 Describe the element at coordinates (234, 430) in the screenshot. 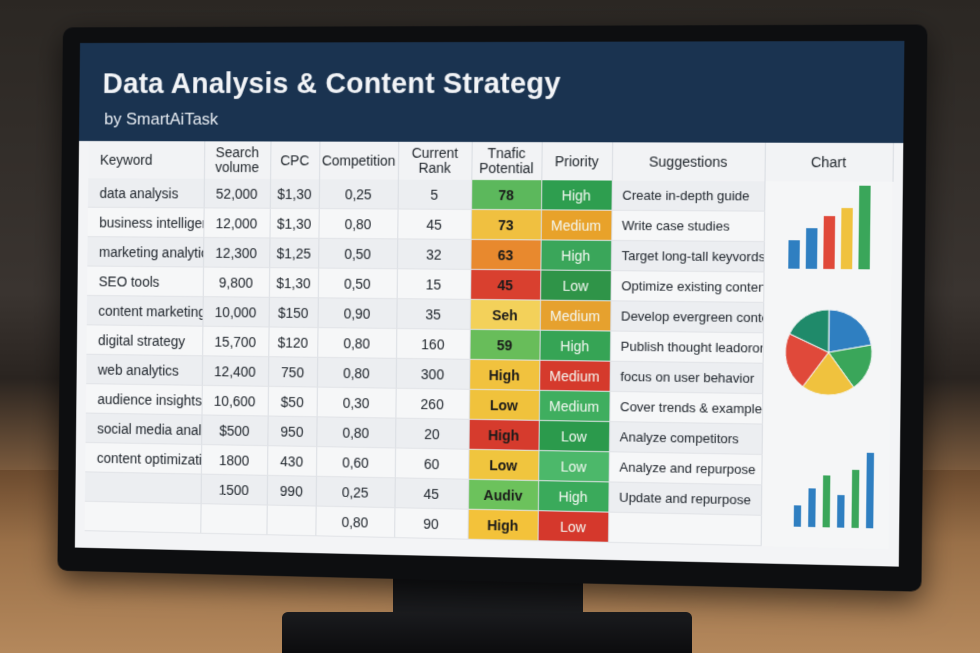

I see `search-volume-cell: $500` at that location.